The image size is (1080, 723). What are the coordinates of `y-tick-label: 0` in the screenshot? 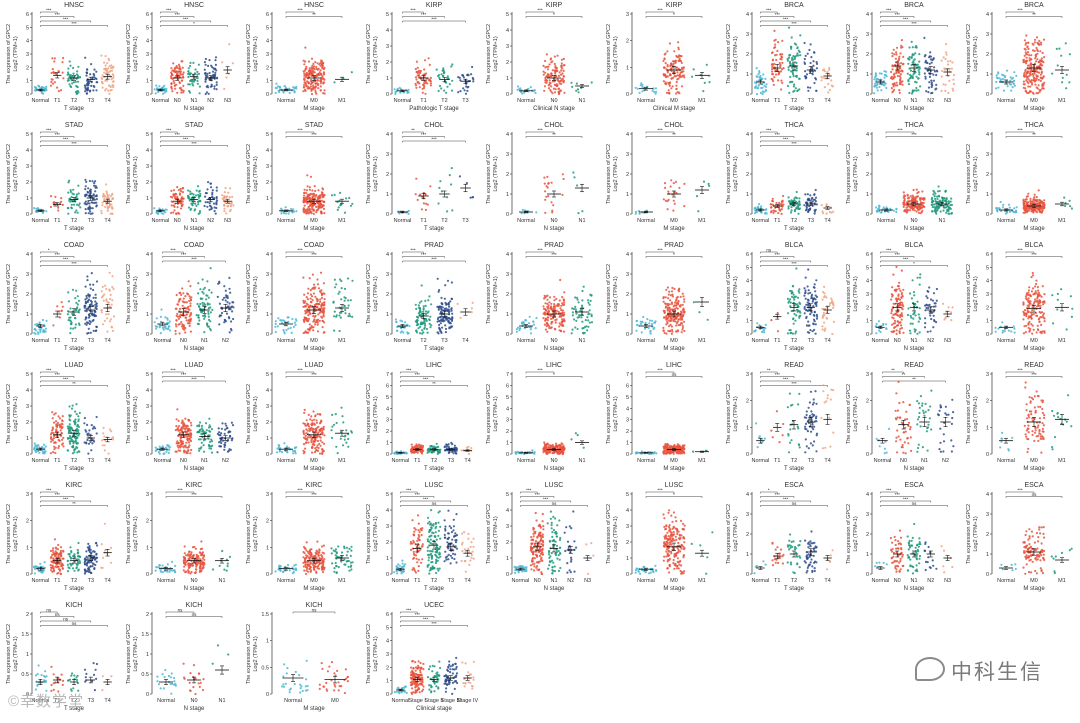 It's located at (627, 215).